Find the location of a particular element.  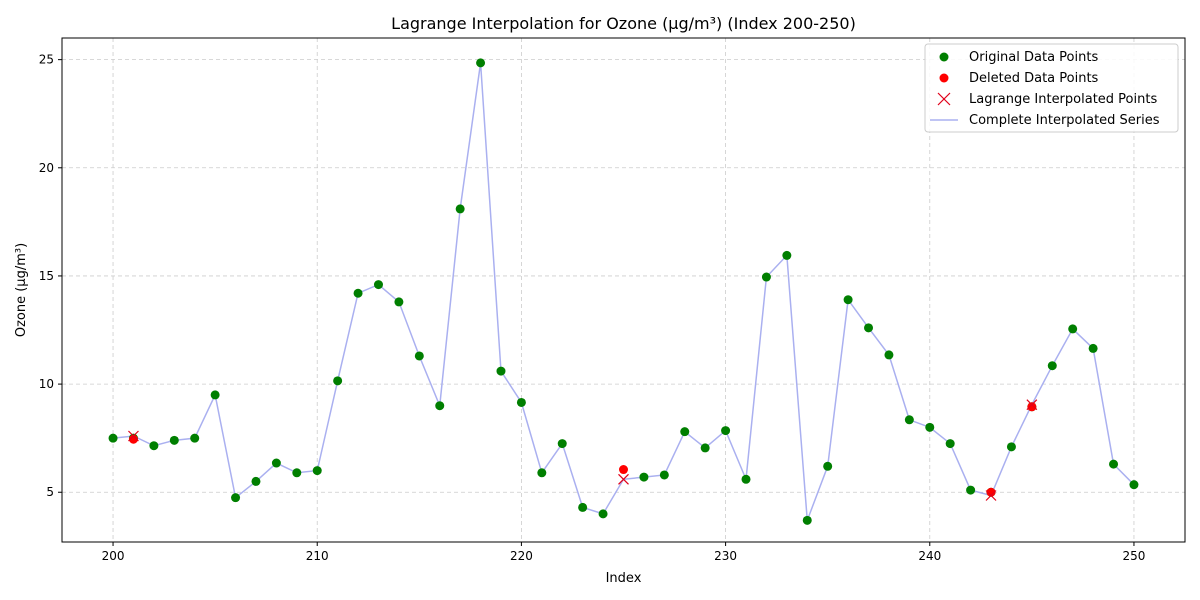

x-tick-label: 210 is located at coordinates (317, 556).